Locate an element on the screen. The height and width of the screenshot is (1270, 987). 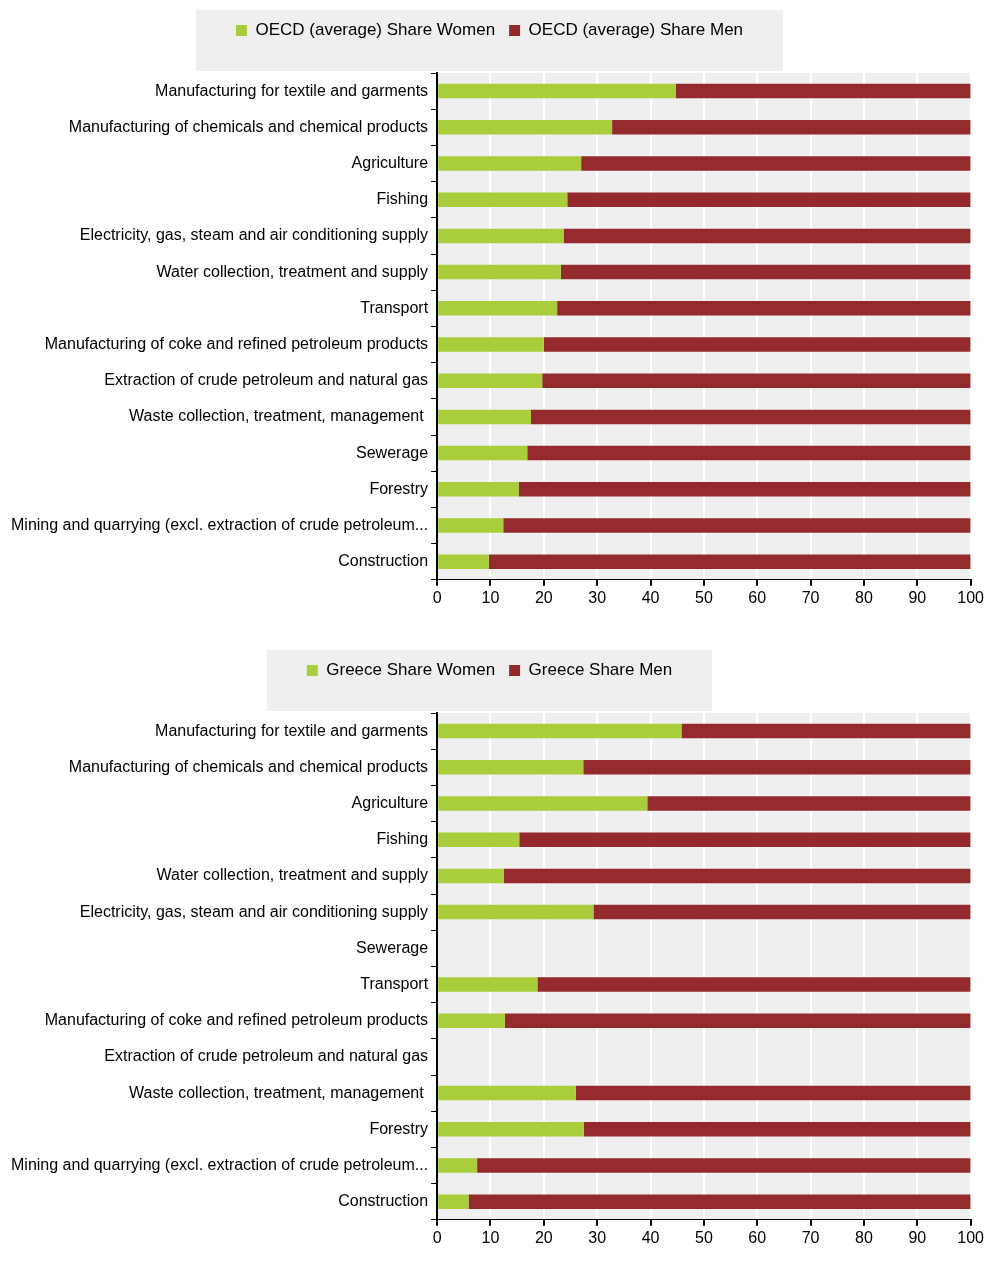
x-tick-label: 70 is located at coordinates (810, 1237).